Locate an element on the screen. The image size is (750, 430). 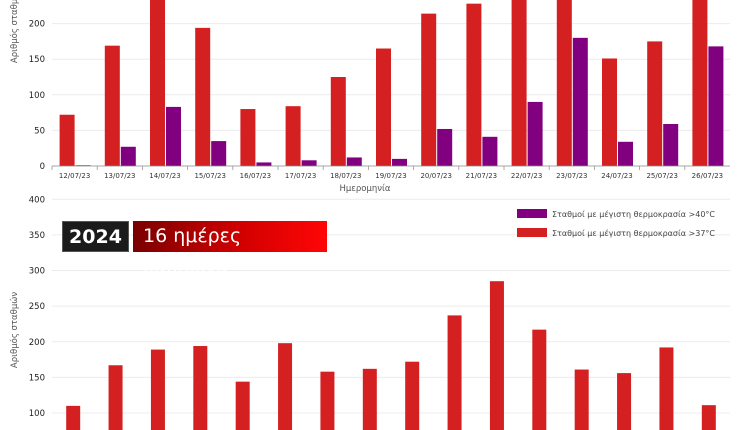
bar-40-20/07/23 is located at coordinates (445, 147).